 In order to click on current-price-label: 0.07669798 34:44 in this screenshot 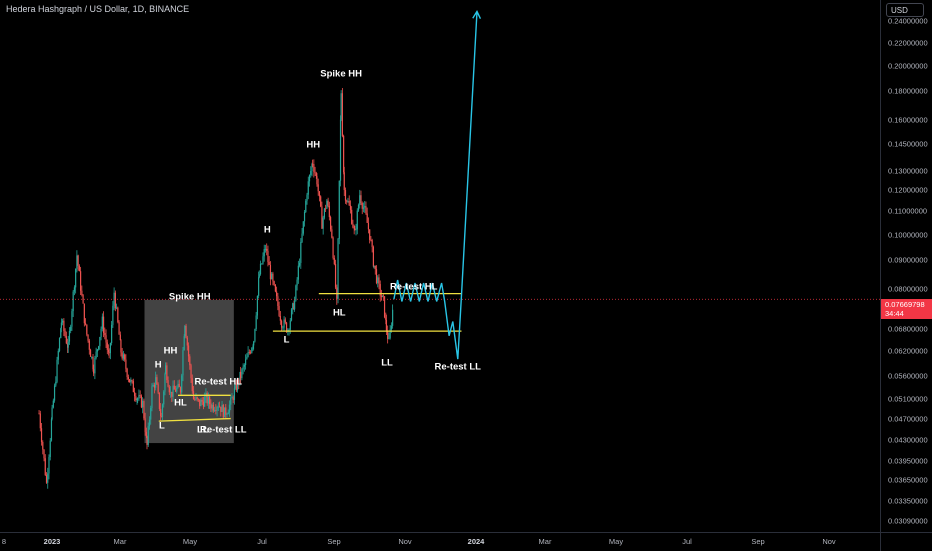, I will do `click(906, 309)`.